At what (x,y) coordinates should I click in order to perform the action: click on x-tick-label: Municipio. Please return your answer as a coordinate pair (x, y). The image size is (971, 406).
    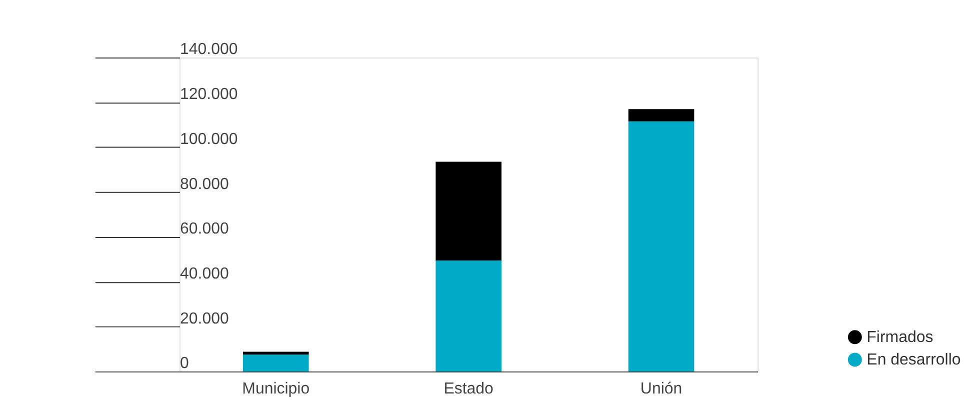
    Looking at the image, I should click on (276, 389).